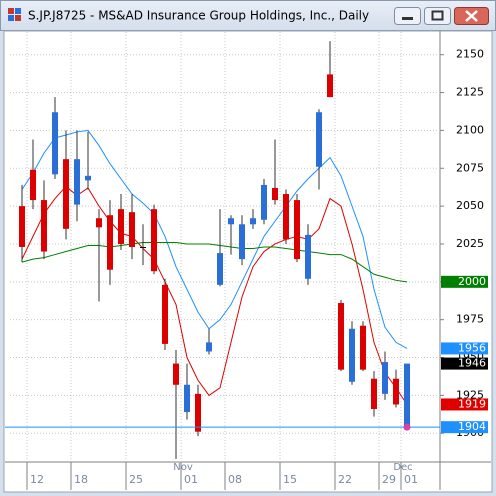  What do you see at coordinates (470, 54) in the screenshot?
I see `y-tick-label: 2150` at bounding box center [470, 54].